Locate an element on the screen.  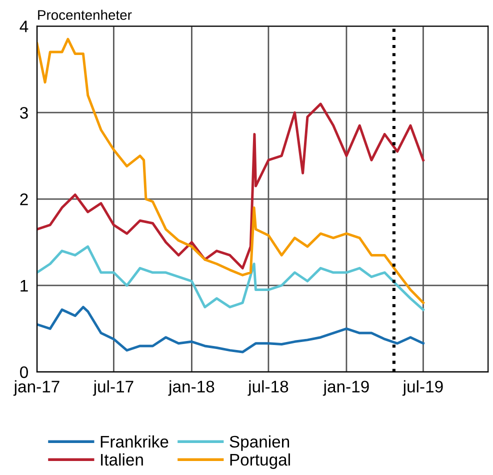
x-tick-label: jan-17 is located at coordinates (36, 388).